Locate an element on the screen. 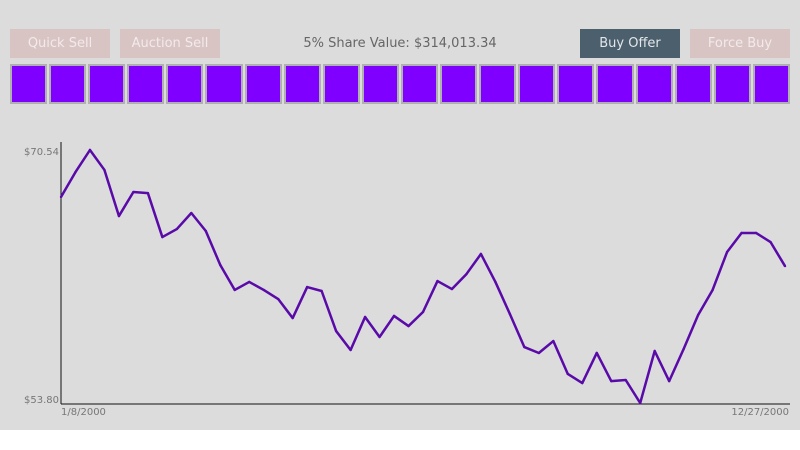 The height and width of the screenshot is (450, 800). force-buy-button: Force Buy is located at coordinates (740, 43).